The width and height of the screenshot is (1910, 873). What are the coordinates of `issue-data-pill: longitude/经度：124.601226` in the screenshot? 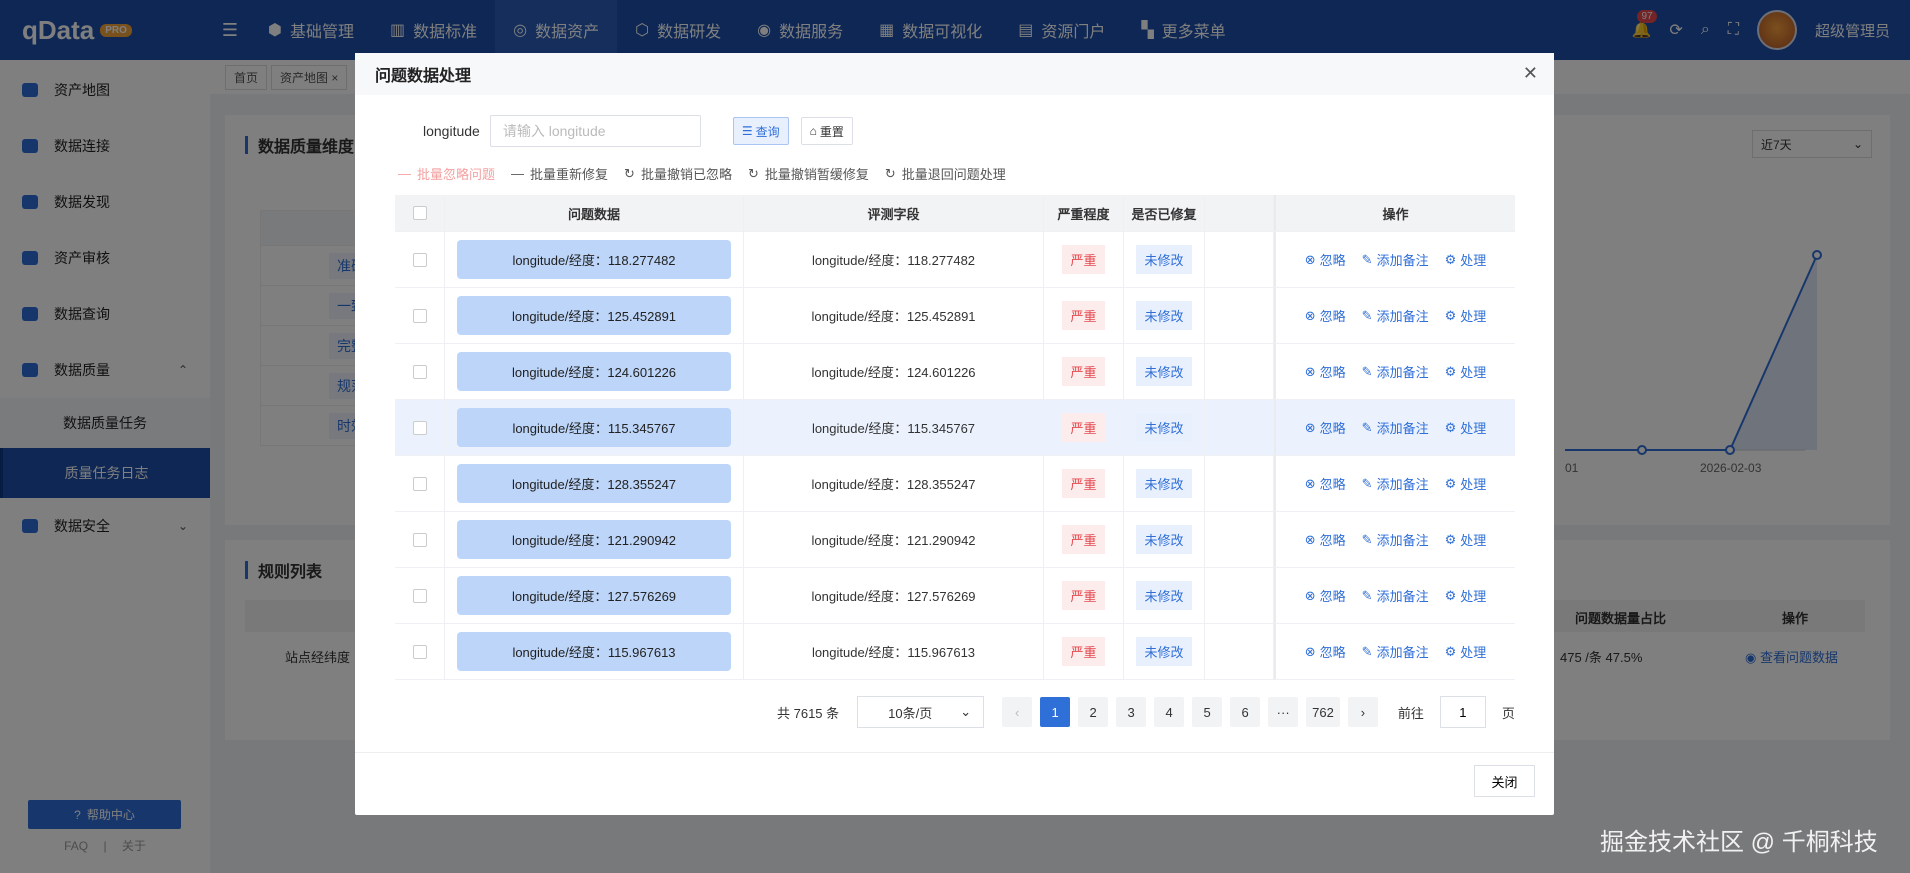 It's located at (594, 371).